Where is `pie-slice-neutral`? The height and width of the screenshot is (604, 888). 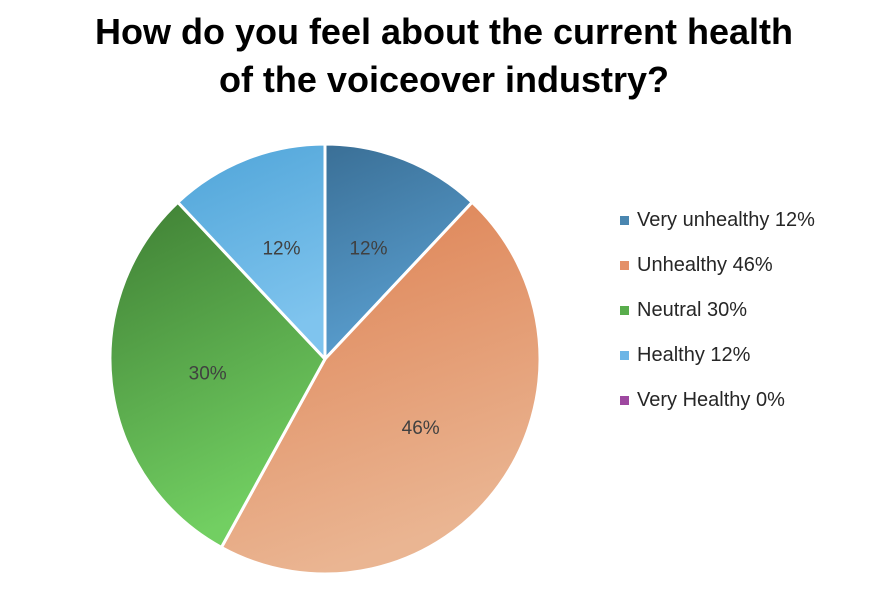
pie-slice-neutral is located at coordinates (217, 374).